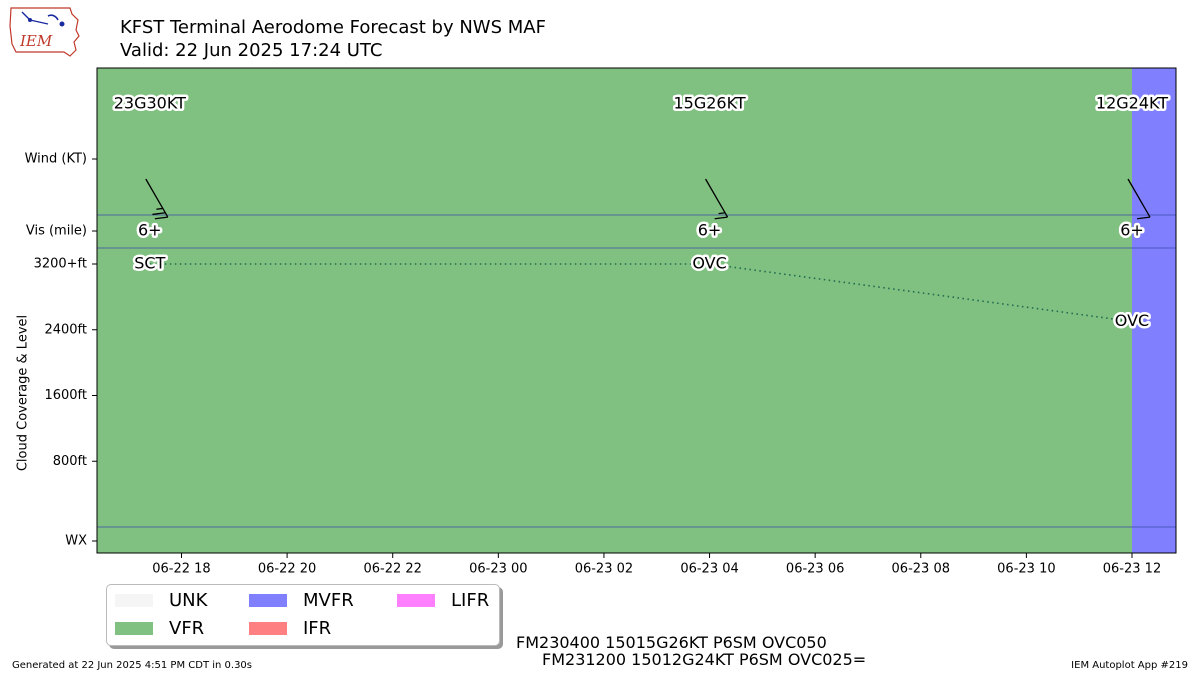 This screenshot has height=675, width=1200. Describe the element at coordinates (704, 659) in the screenshot. I see `taf-line-2: FM231200 15012G24KT P6SM OVC025=` at that location.